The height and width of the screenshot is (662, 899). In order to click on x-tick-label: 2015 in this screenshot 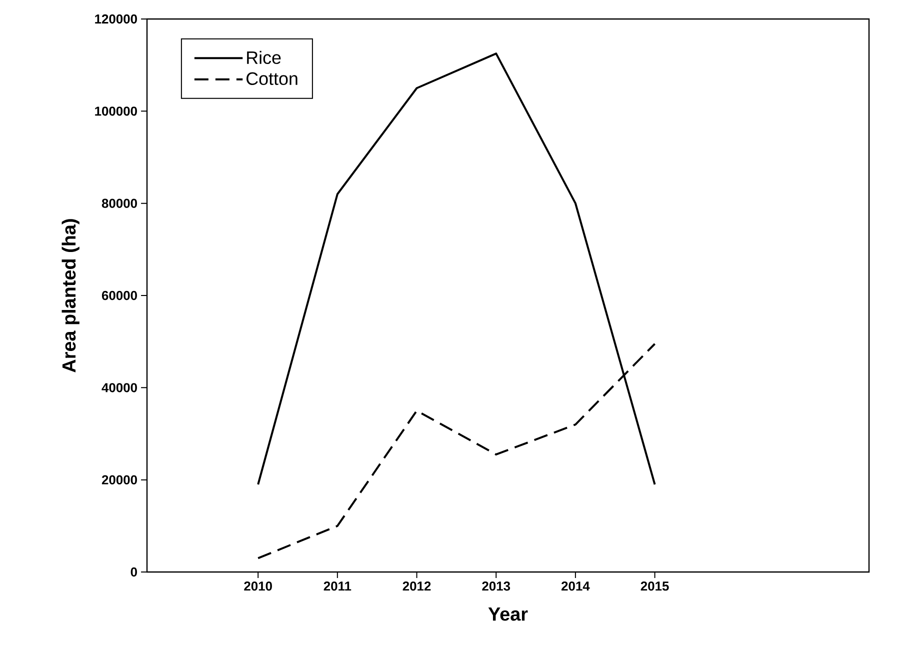, I will do `click(654, 586)`.